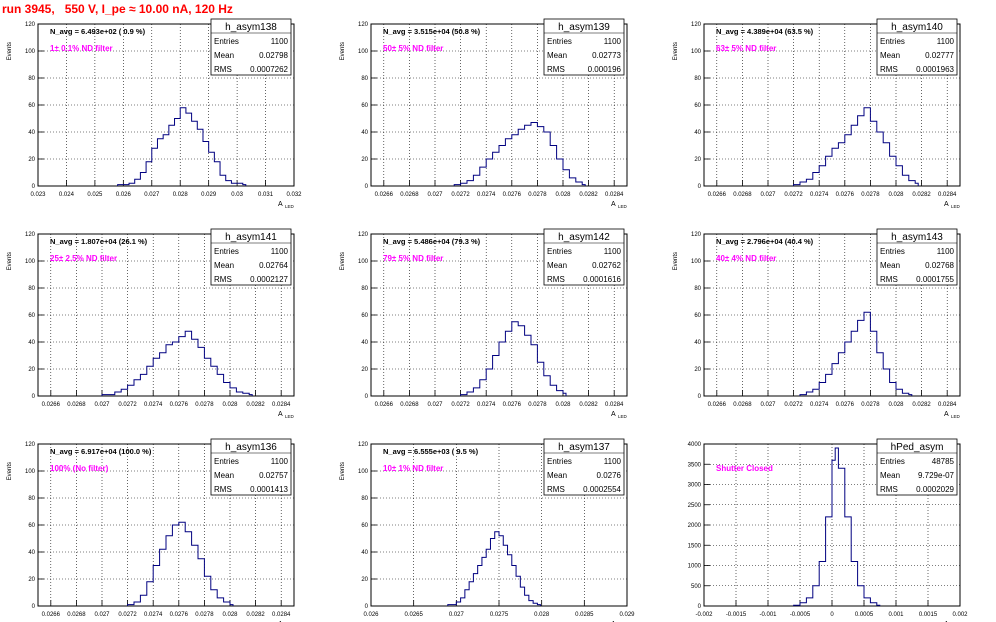 This screenshot has width=996, height=622. Describe the element at coordinates (695, 526) in the screenshot. I see `y-tick-label: 2000` at that location.